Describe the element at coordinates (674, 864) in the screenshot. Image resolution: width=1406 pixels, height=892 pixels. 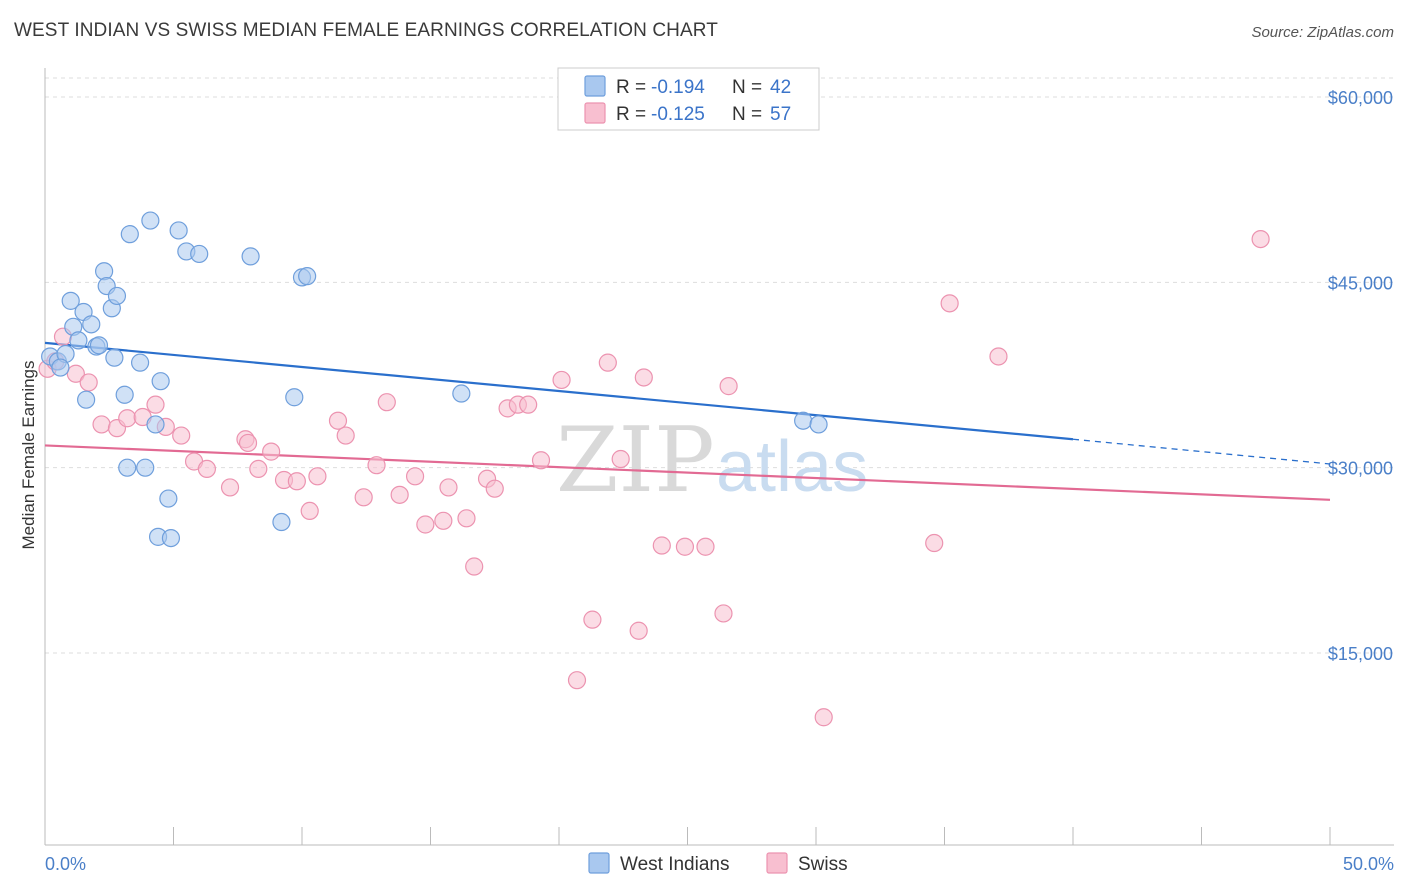
I see `bottom-legend-west-indians: West Indians` at that location.